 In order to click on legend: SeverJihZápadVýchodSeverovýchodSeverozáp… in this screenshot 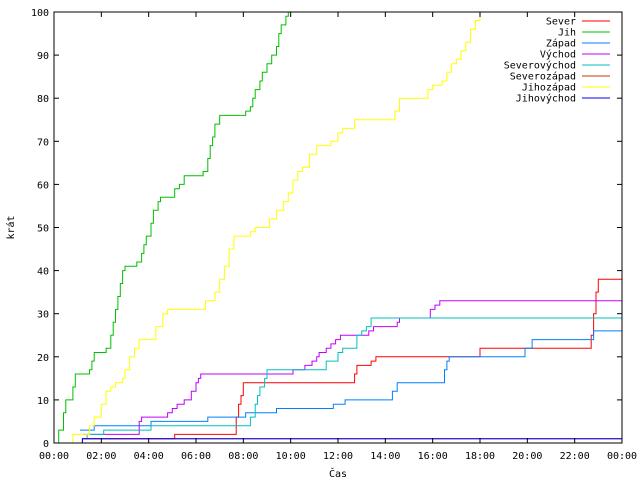, I will do `click(557, 61)`.